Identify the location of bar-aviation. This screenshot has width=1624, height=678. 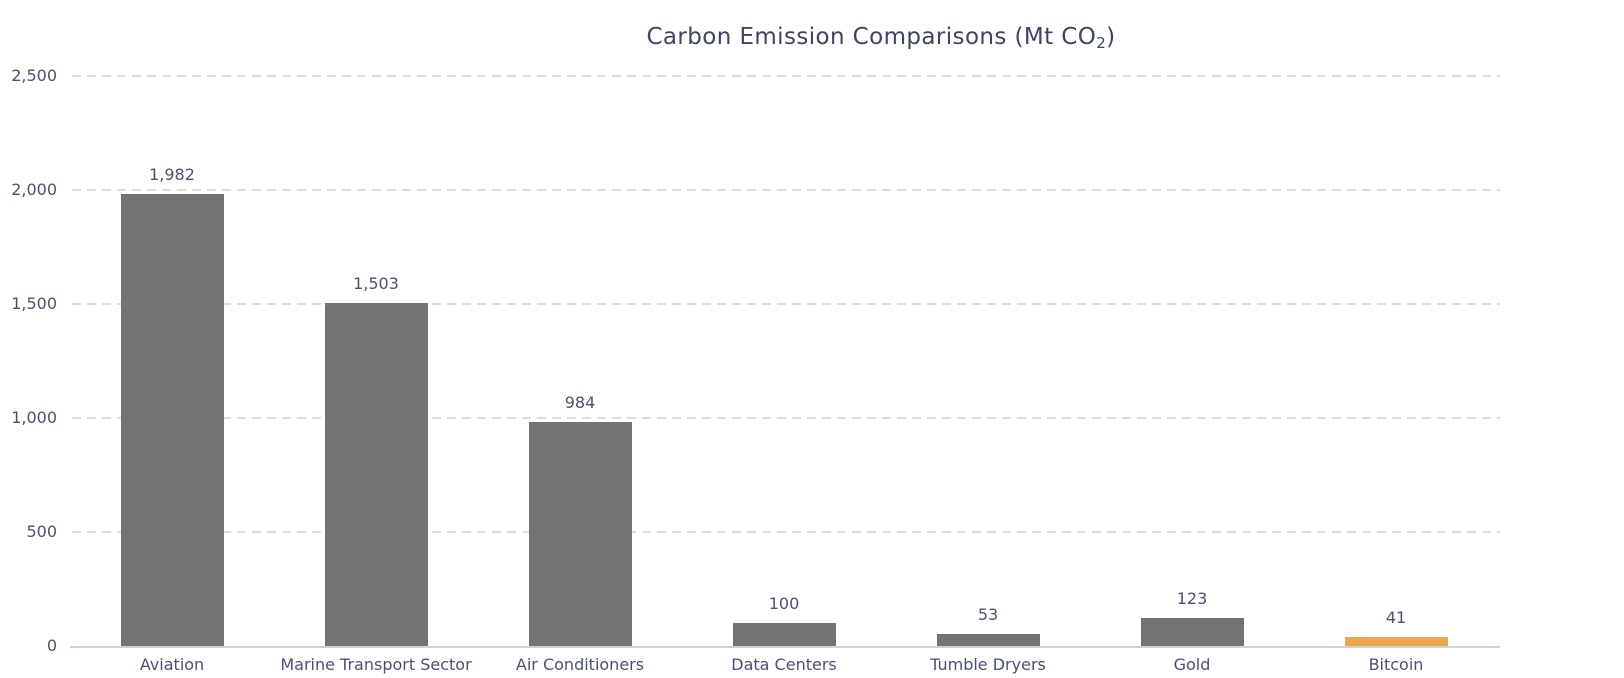
(172, 420).